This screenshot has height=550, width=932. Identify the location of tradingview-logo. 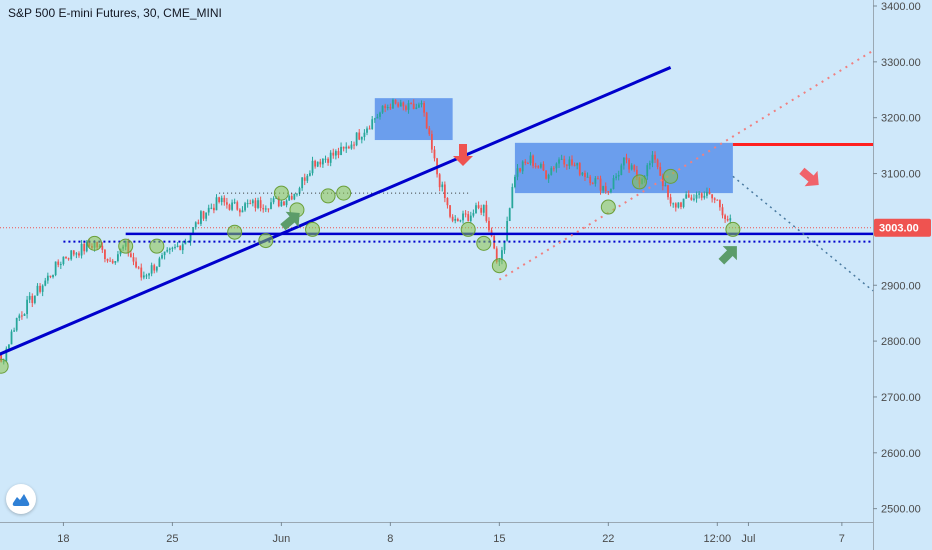
(21, 499).